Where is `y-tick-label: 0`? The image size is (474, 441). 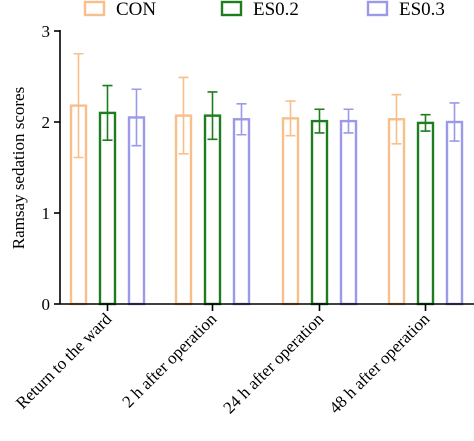 y-tick-label: 0 is located at coordinates (46, 304).